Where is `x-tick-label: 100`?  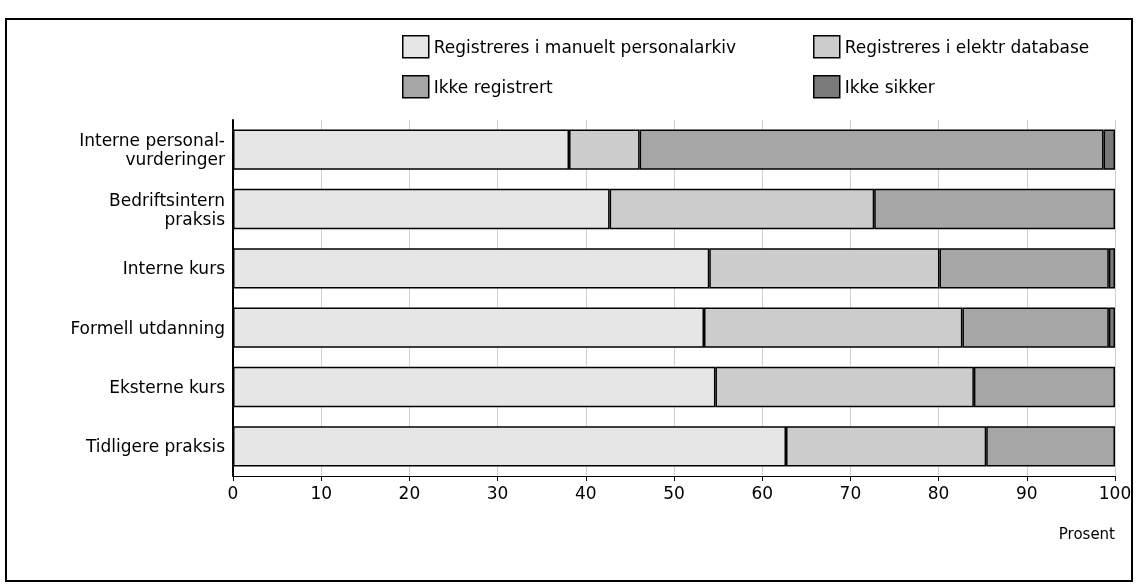
x-tick-label: 100 is located at coordinates (1115, 492).